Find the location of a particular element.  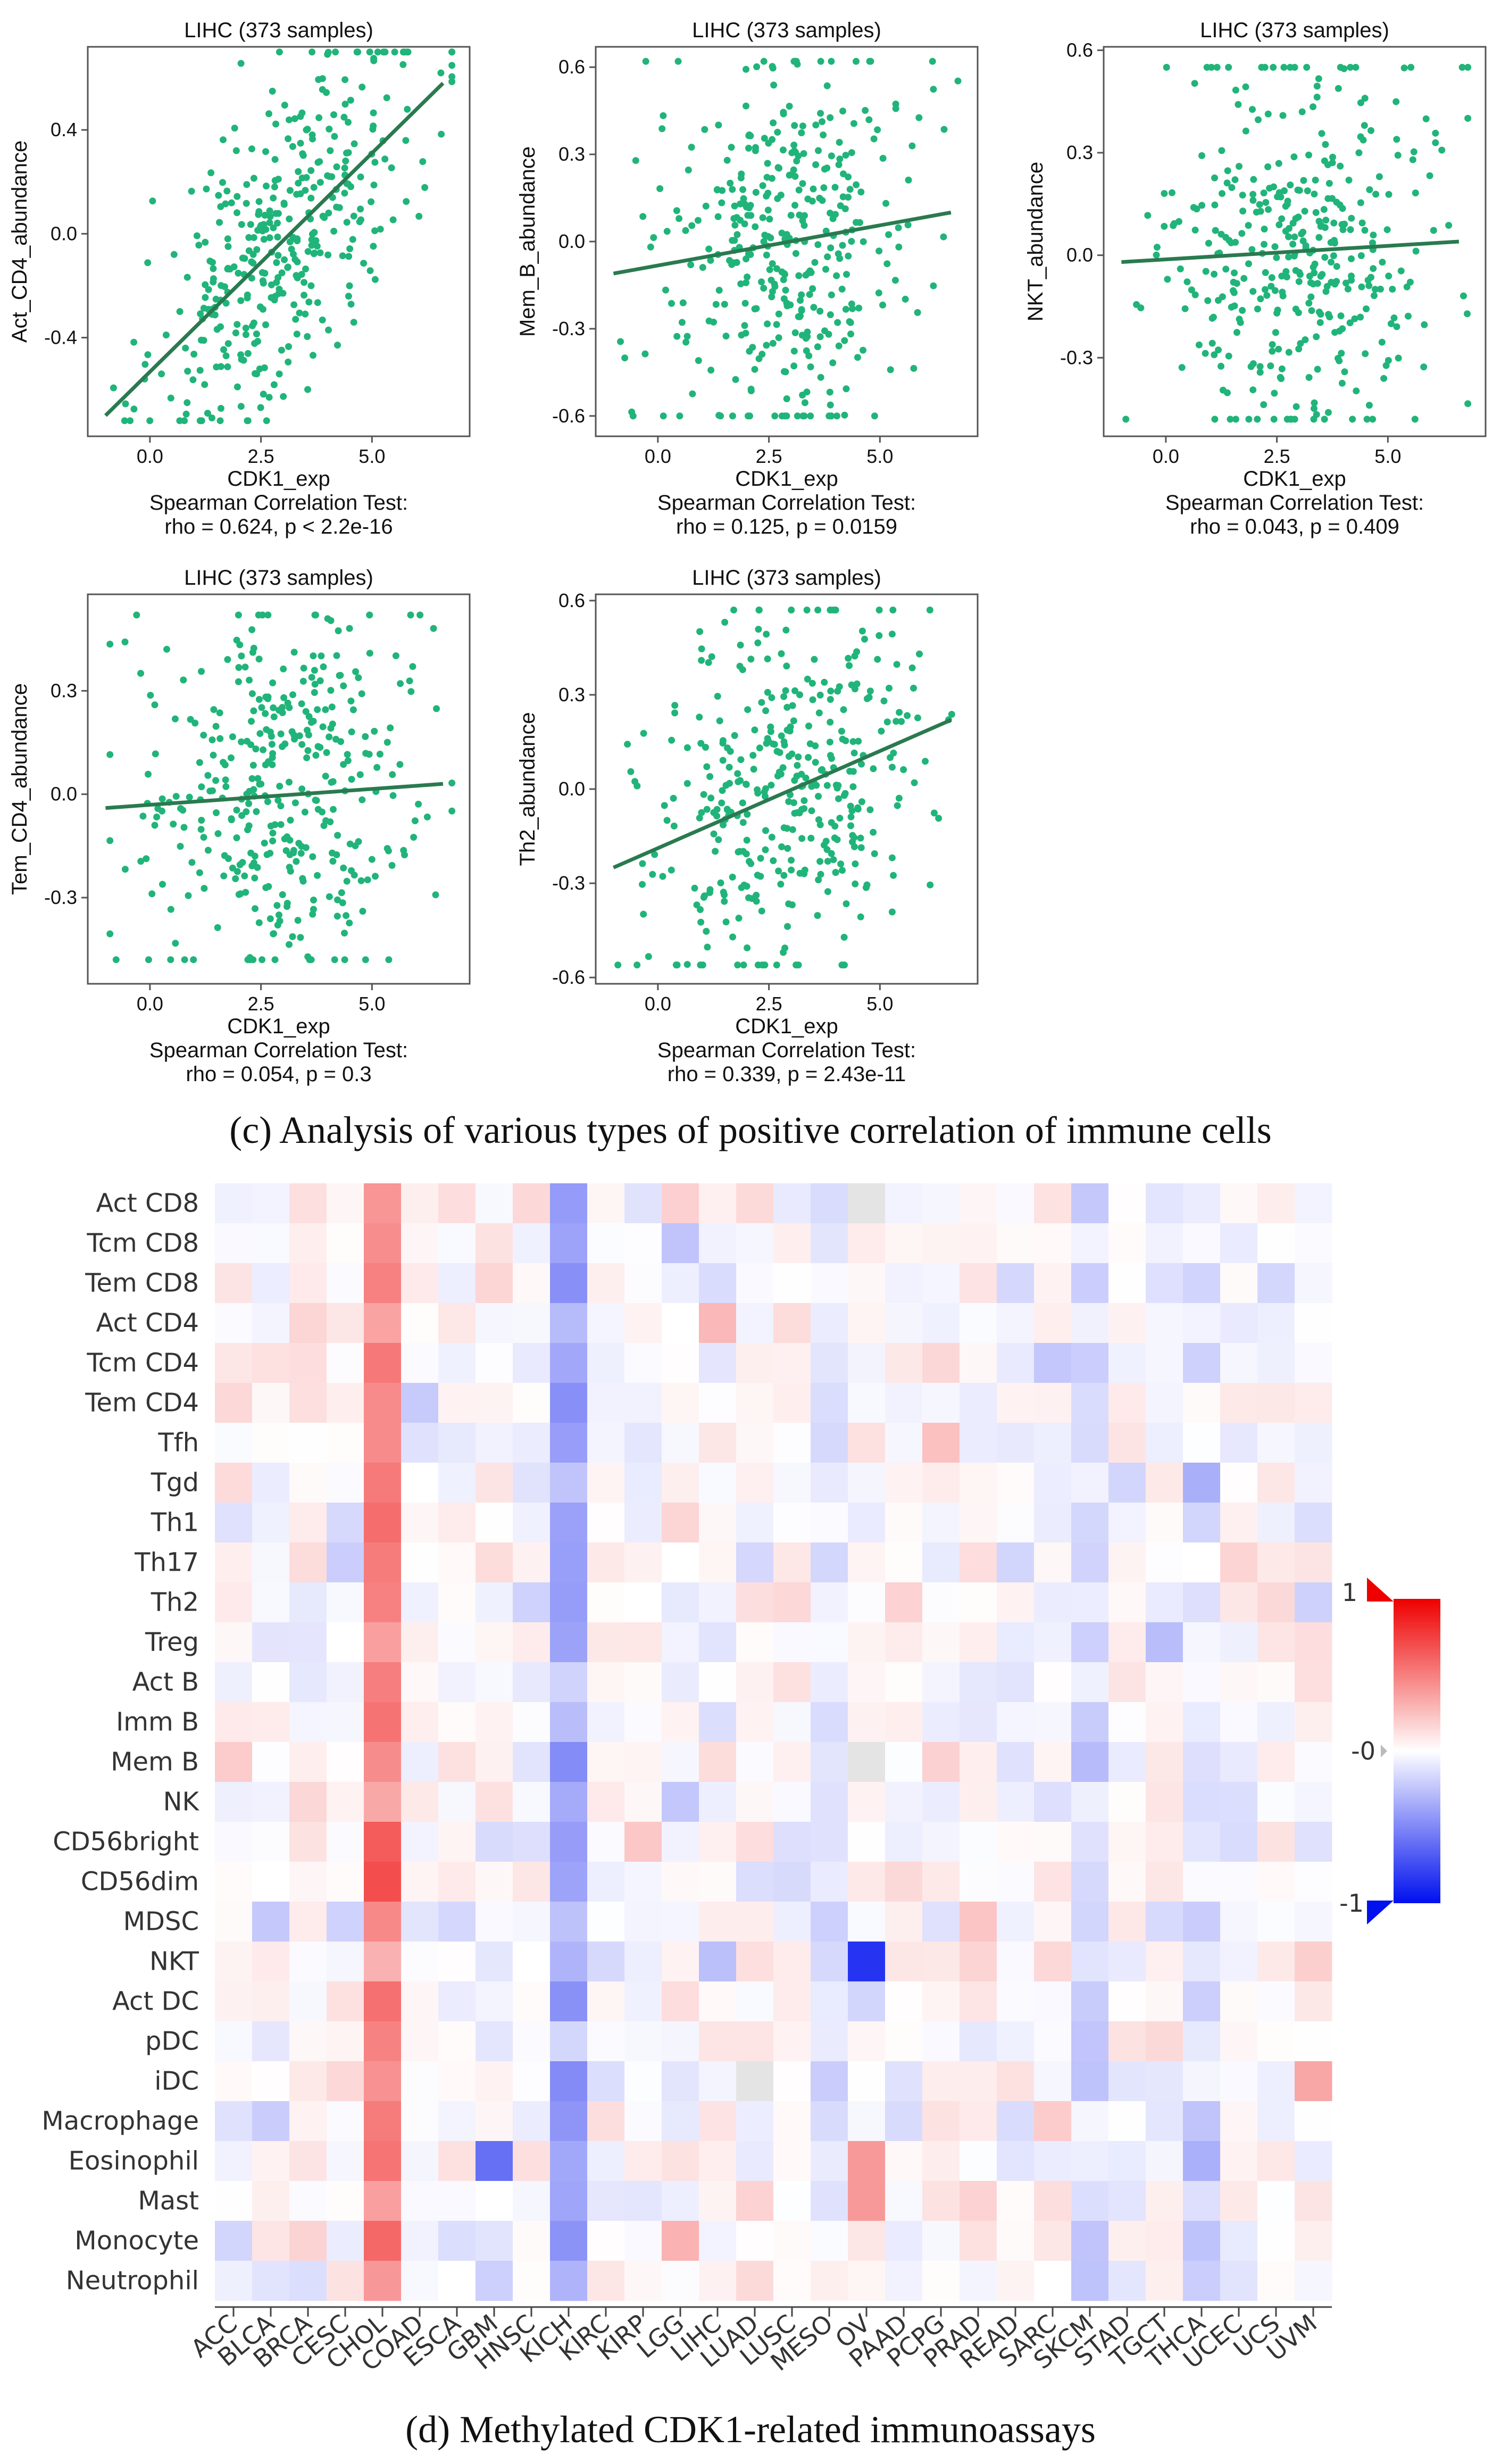

y-tick-label: -0.3 is located at coordinates (60, 897).